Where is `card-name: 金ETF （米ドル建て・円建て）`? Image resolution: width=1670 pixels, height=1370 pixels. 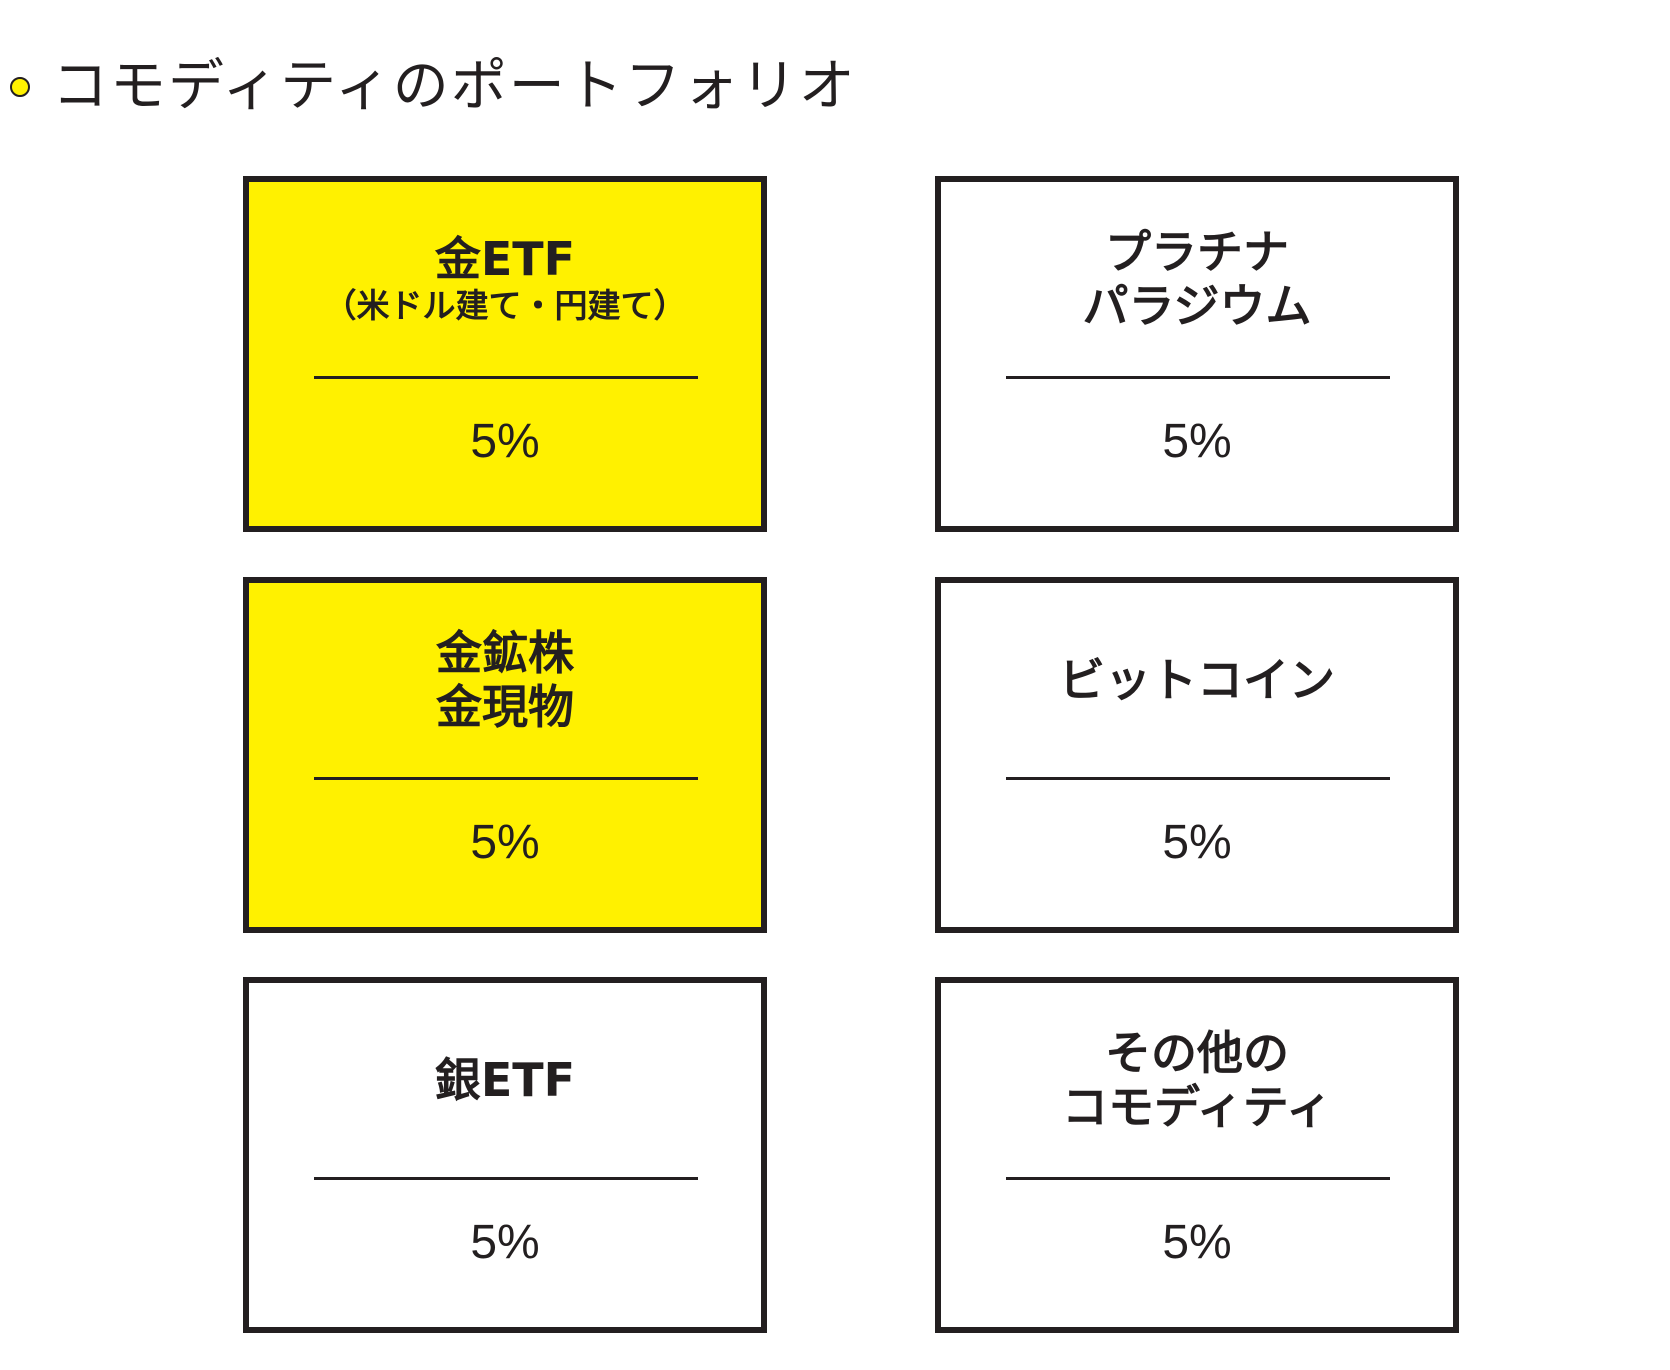 card-name: 金ETF （米ドル建て・円建て） is located at coordinates (505, 279).